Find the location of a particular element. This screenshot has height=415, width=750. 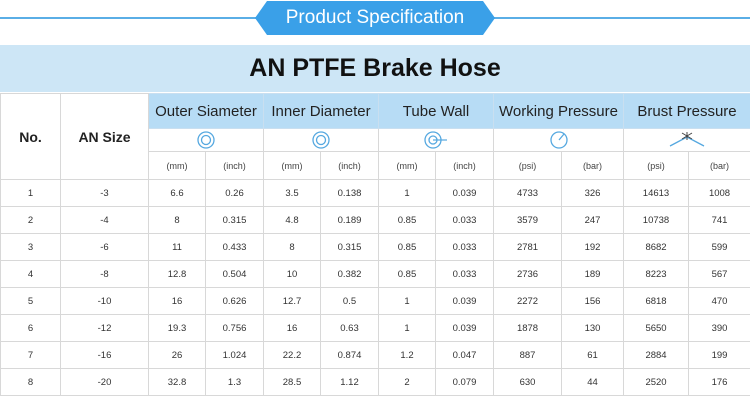

cell-no: 4 is located at coordinates (30, 274).